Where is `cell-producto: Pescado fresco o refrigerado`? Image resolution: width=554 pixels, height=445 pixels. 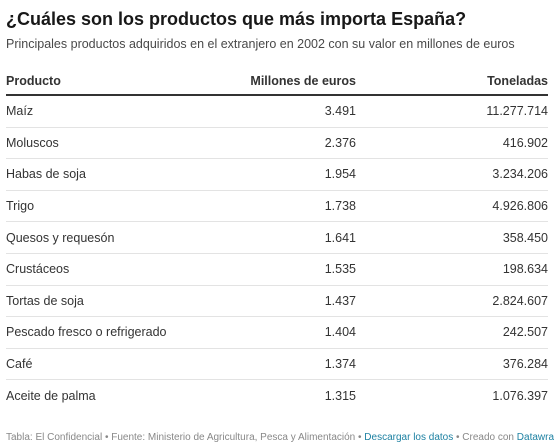
cell-producto: Pescado fresco o refrigerado is located at coordinates (101, 332).